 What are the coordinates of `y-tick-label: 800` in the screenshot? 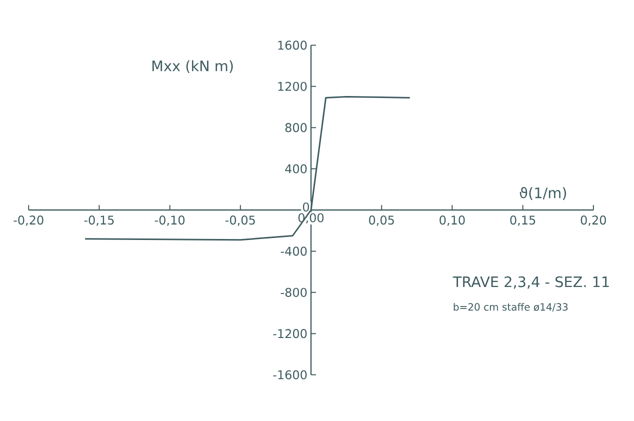 It's located at (296, 127).